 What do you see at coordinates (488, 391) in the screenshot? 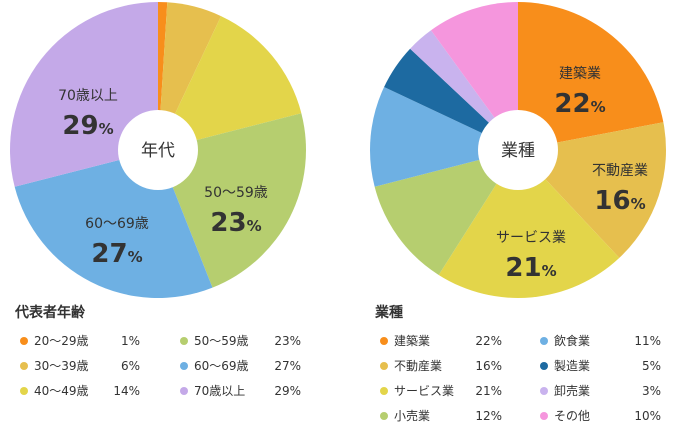
I see `legend-1-value-2: 21%` at bounding box center [488, 391].